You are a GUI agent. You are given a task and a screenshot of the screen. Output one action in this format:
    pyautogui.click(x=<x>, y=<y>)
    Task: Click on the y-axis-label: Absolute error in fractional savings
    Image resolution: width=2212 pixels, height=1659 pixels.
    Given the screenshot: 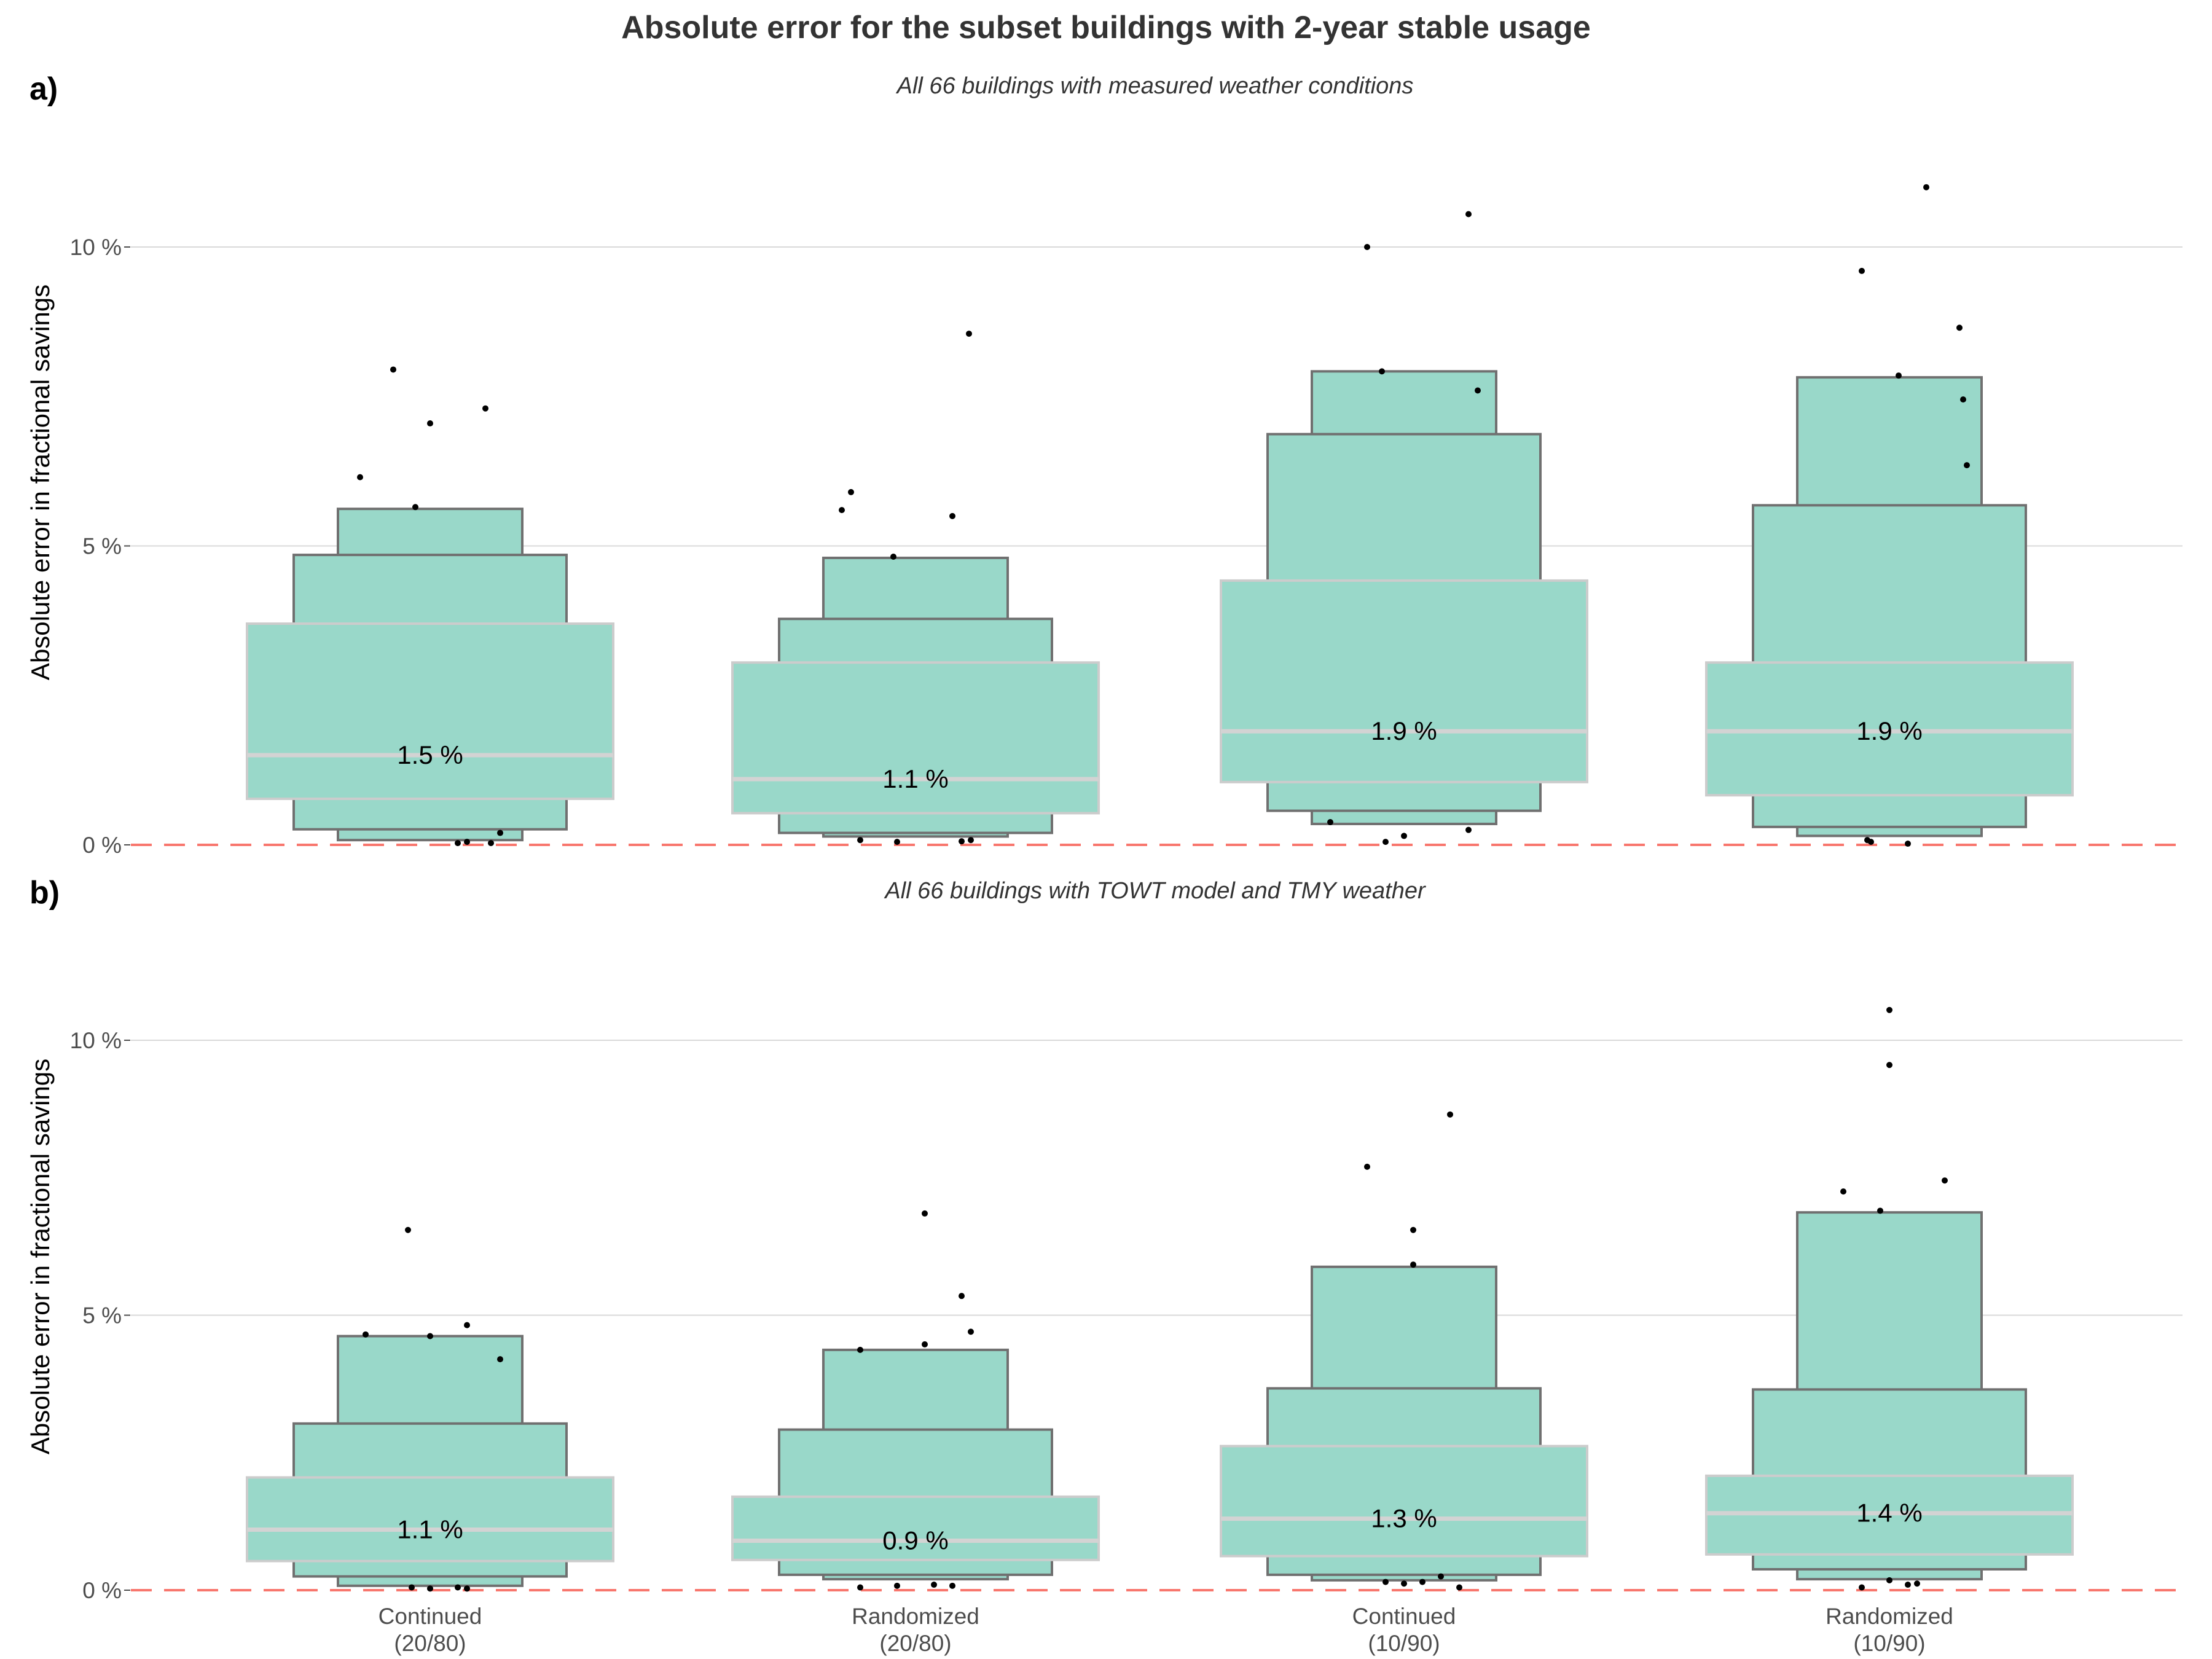 What is the action you would take?
    pyautogui.click(x=40, y=1256)
    